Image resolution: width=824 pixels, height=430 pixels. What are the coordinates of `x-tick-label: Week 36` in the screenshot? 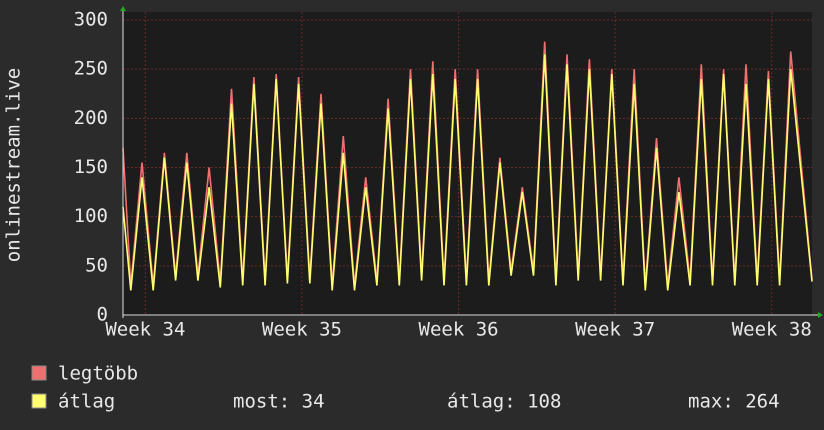 It's located at (459, 330).